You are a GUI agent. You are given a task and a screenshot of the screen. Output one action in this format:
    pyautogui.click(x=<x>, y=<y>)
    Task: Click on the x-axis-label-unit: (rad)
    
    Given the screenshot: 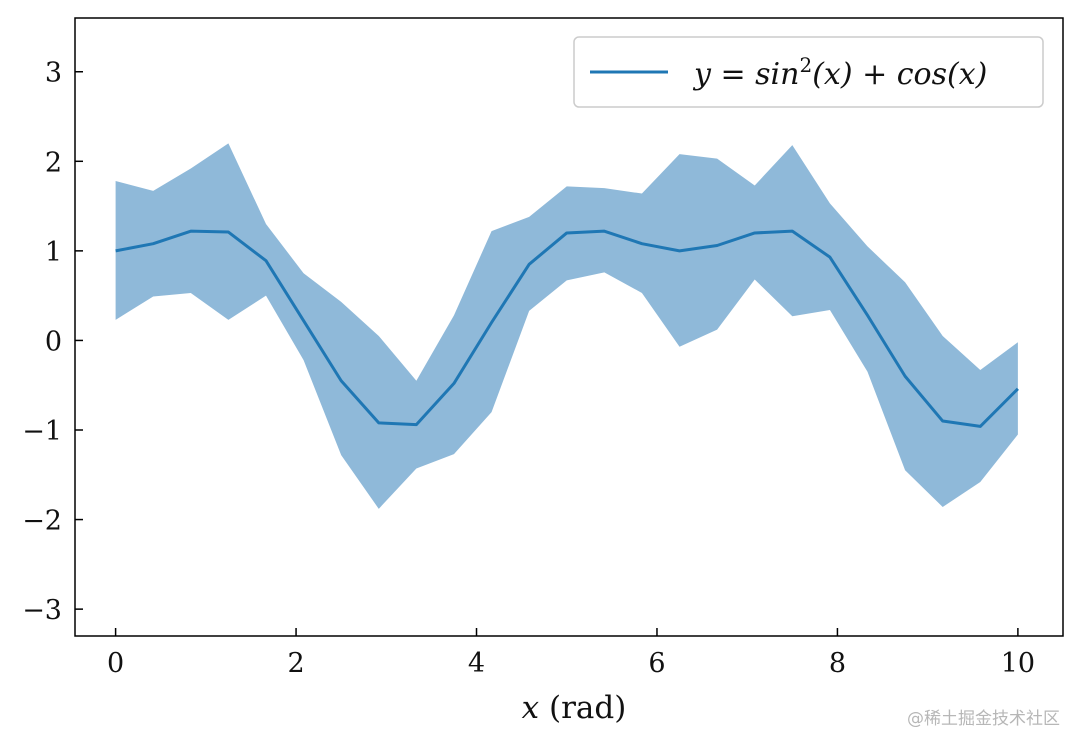 What is the action you would take?
    pyautogui.click(x=582, y=708)
    